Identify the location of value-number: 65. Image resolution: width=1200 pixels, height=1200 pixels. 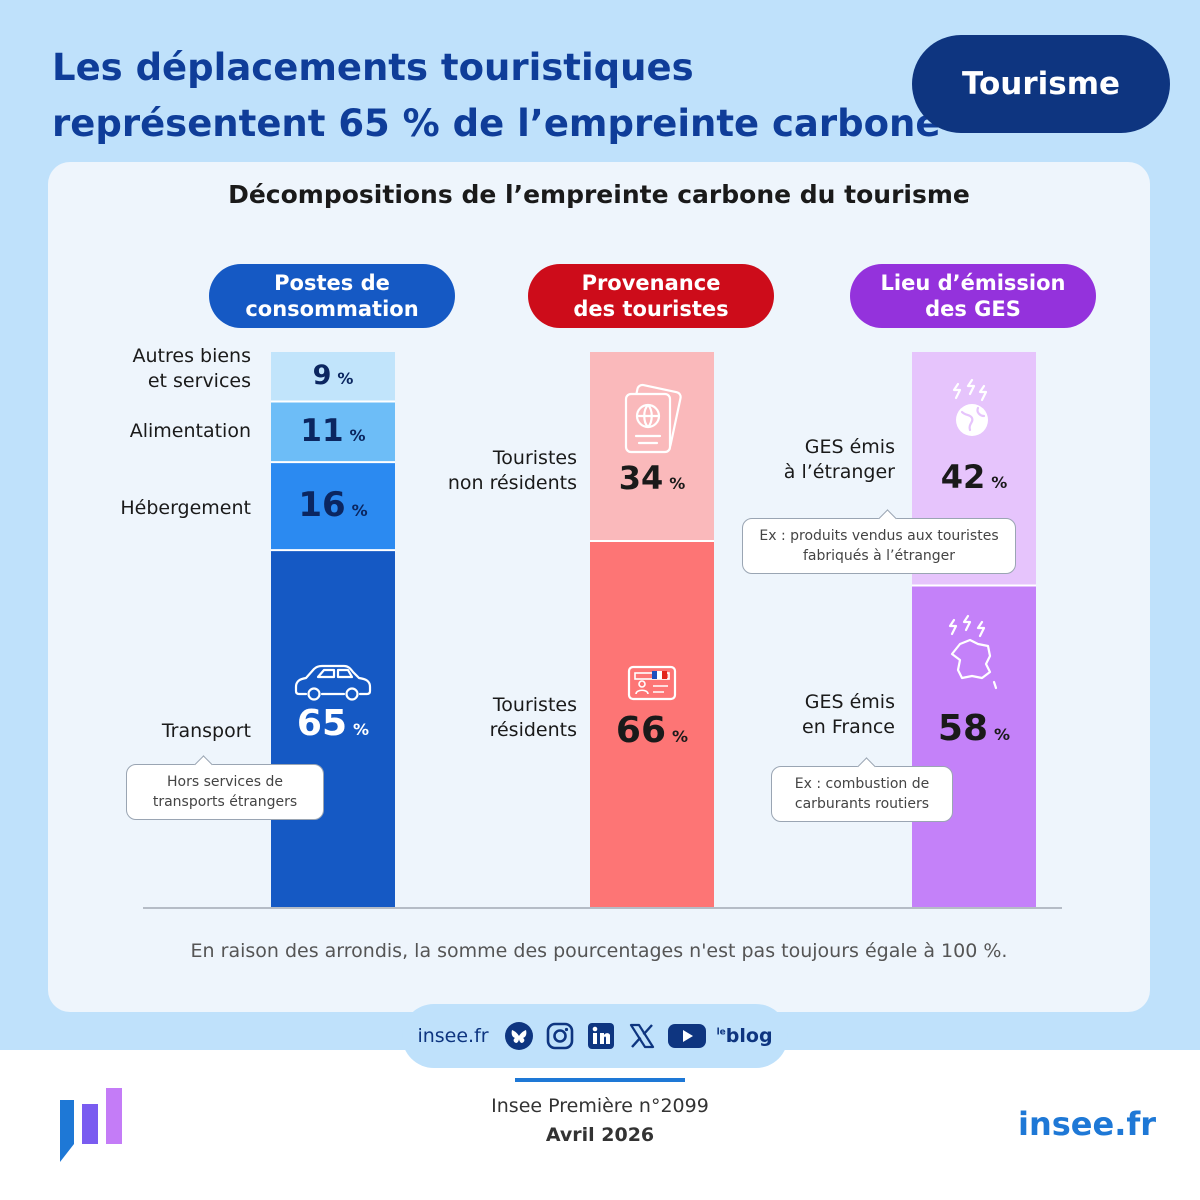
(322, 724).